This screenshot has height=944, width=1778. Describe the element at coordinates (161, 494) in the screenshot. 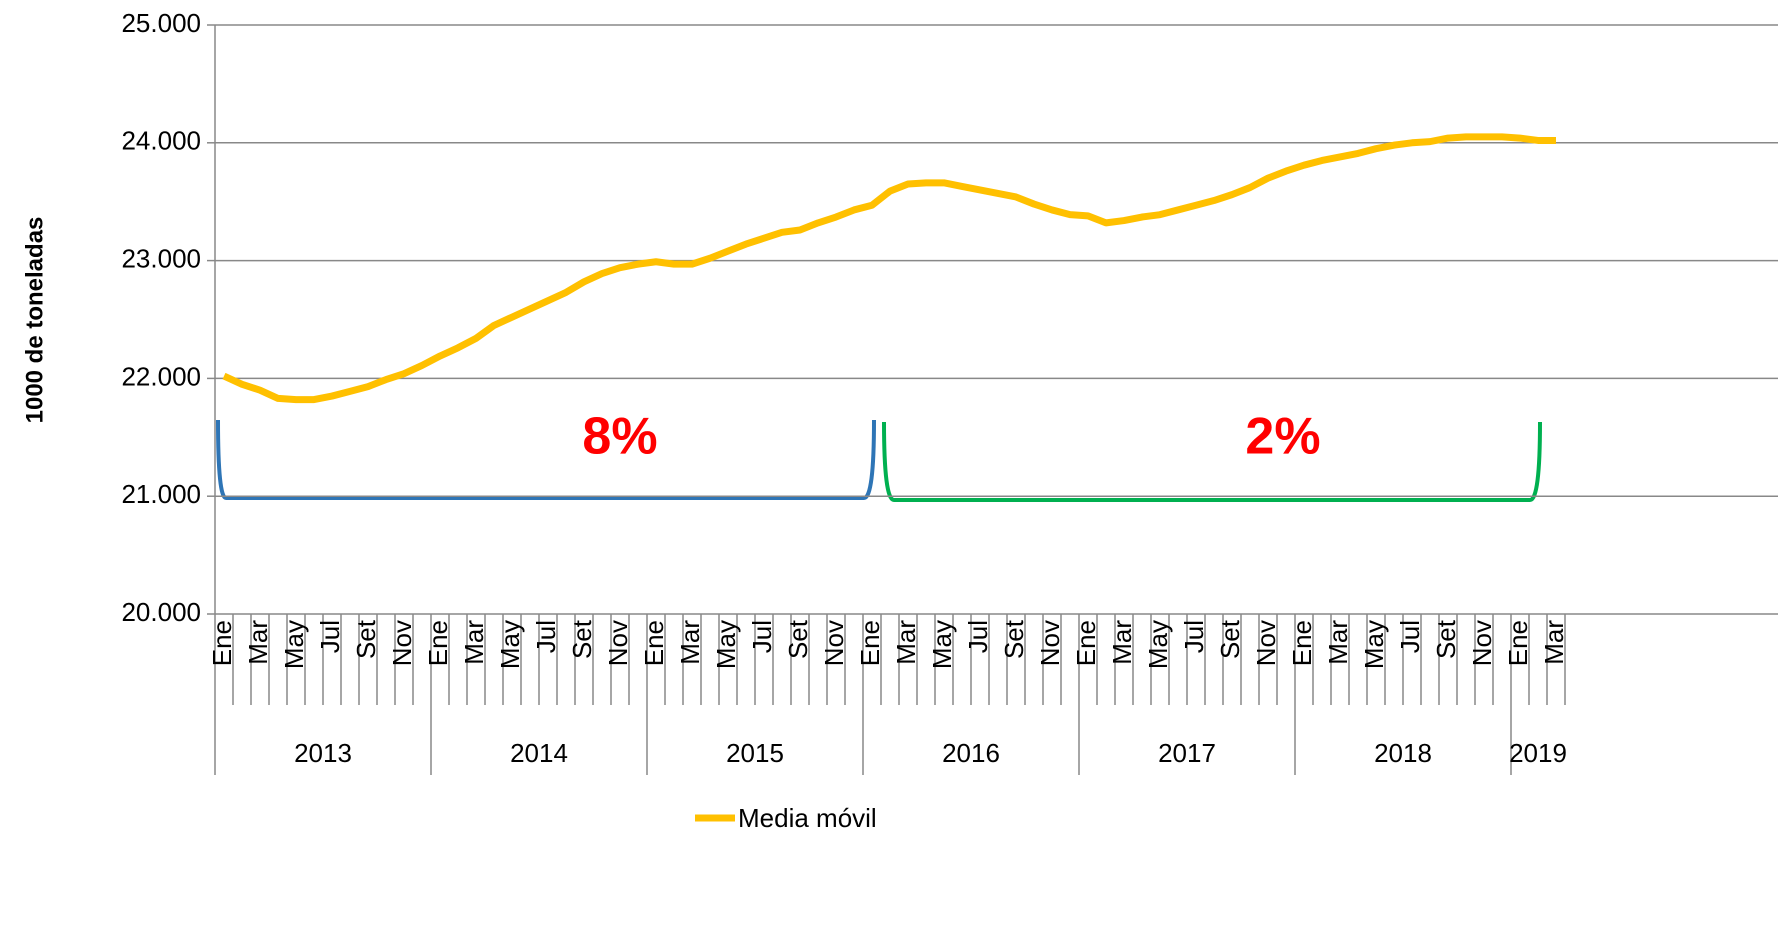

I see `y-tick-label: 21.000` at that location.